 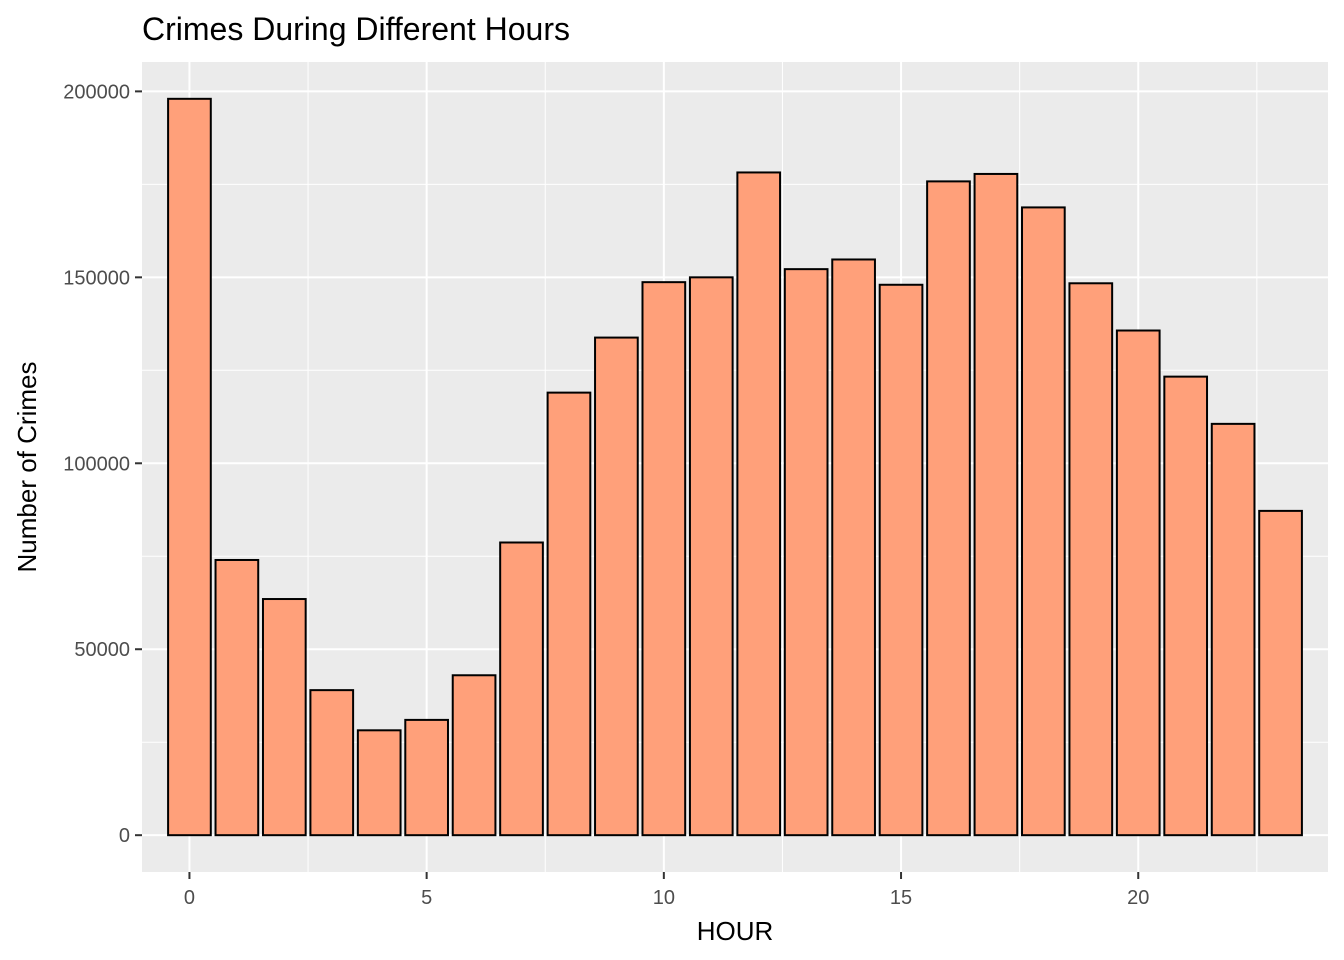 What do you see at coordinates (96, 464) in the screenshot?
I see `y-tick-label: 100000` at bounding box center [96, 464].